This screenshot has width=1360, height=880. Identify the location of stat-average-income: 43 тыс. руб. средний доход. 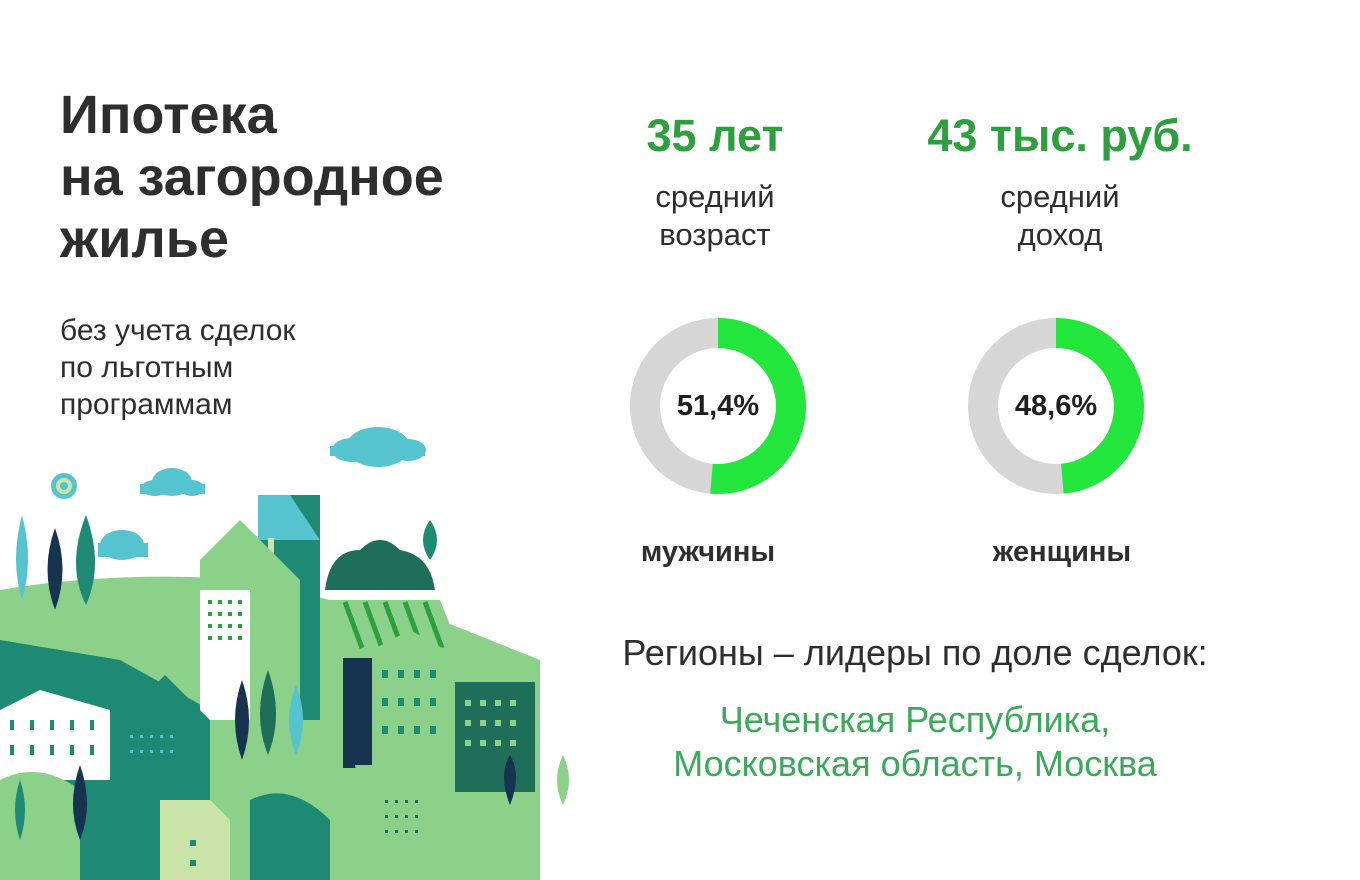
(1060, 182).